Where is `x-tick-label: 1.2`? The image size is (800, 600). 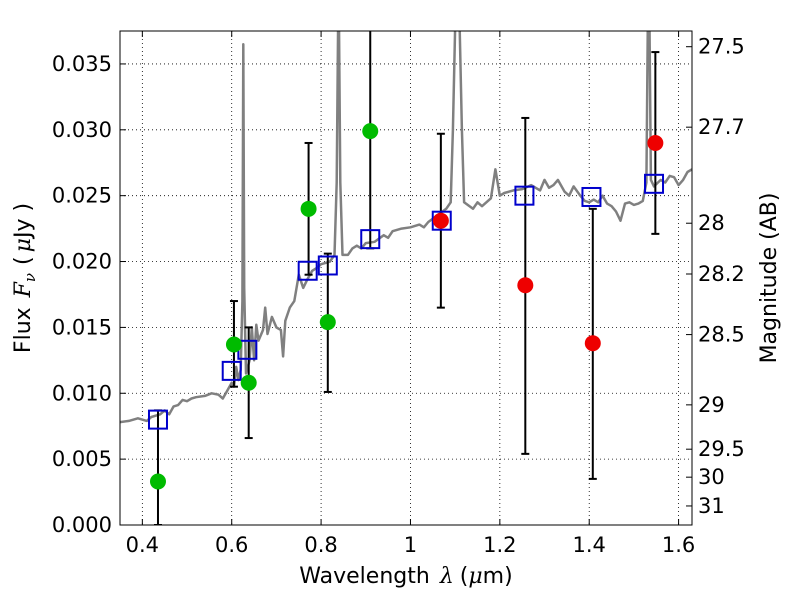 x-tick-label: 1.2 is located at coordinates (499, 545).